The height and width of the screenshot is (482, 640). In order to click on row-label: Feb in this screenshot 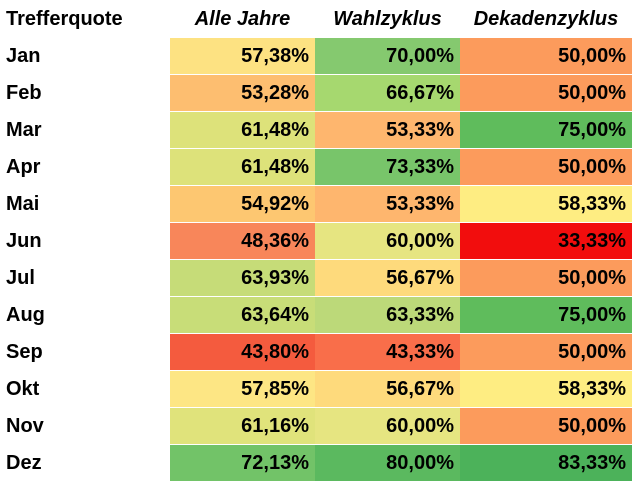, I will do `click(24, 93)`.